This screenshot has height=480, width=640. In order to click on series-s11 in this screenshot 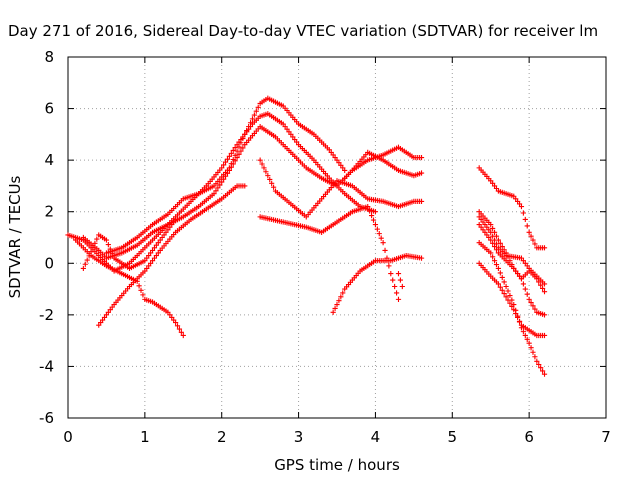, I will do `click(400, 280)`.